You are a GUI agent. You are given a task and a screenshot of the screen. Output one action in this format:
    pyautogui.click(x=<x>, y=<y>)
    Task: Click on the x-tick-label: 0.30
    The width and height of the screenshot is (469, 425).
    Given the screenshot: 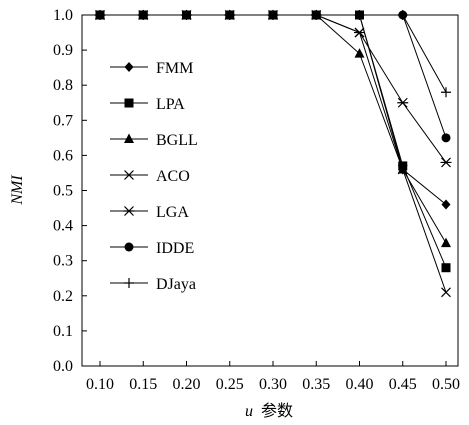 What is the action you would take?
    pyautogui.click(x=273, y=384)
    